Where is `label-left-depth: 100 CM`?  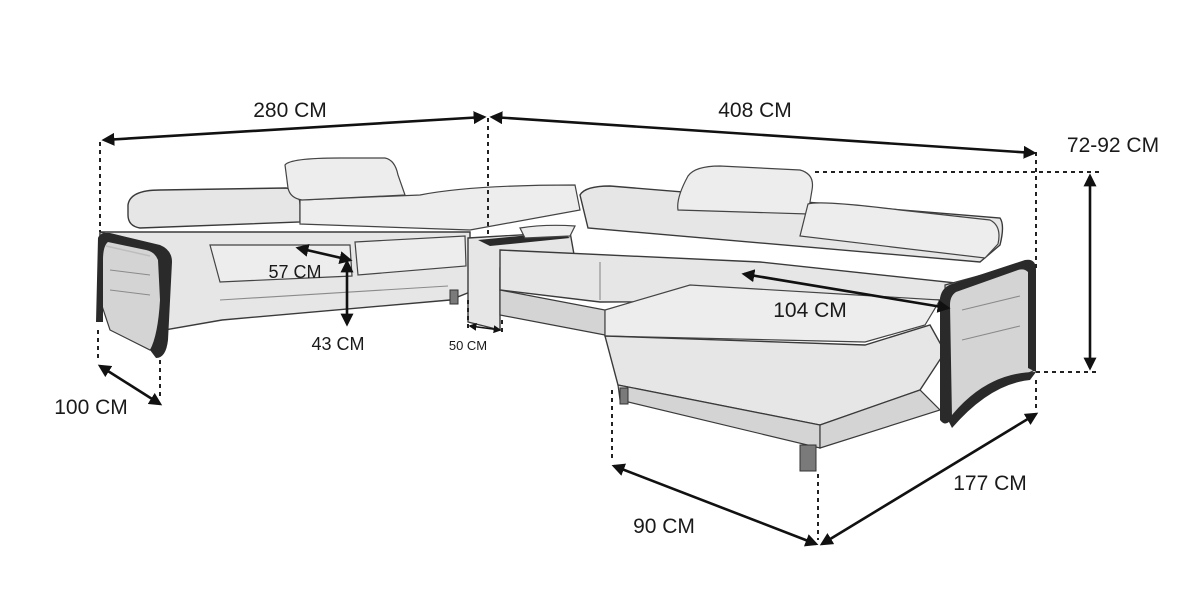 label-left-depth: 100 CM is located at coordinates (91, 407).